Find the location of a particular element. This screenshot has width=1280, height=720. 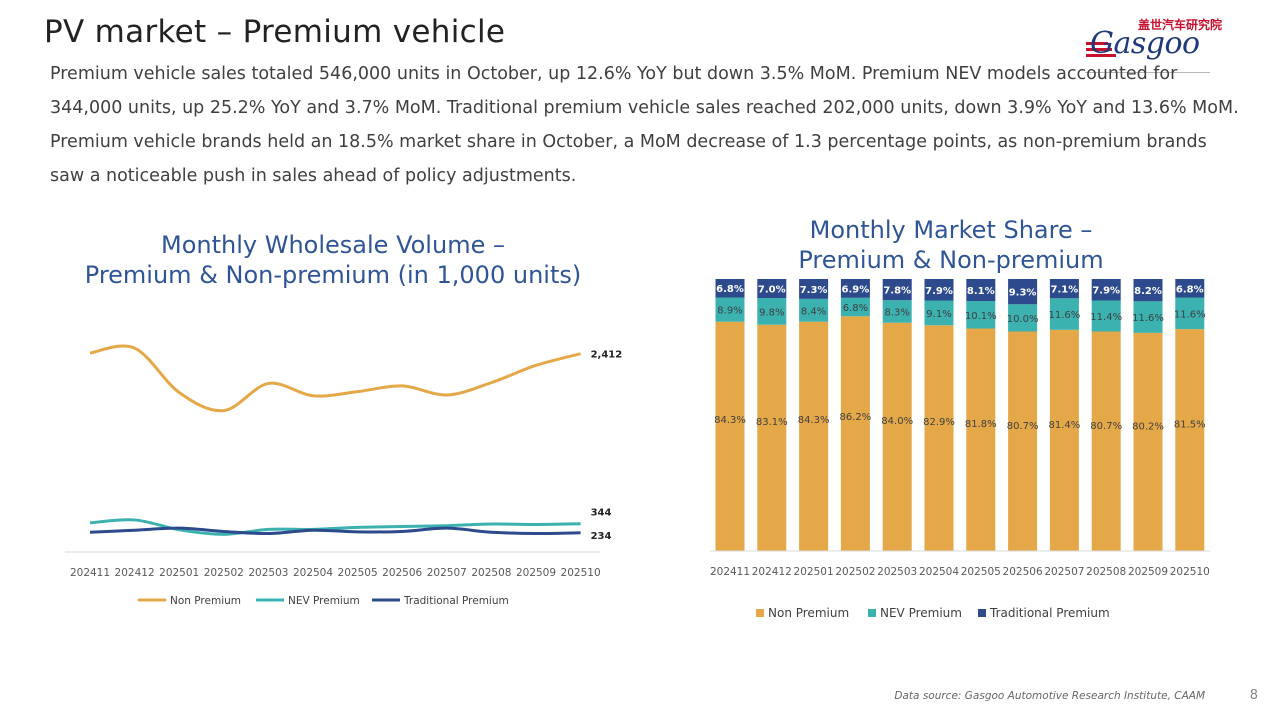

bar-data-label: 86.2% is located at coordinates (856, 417).